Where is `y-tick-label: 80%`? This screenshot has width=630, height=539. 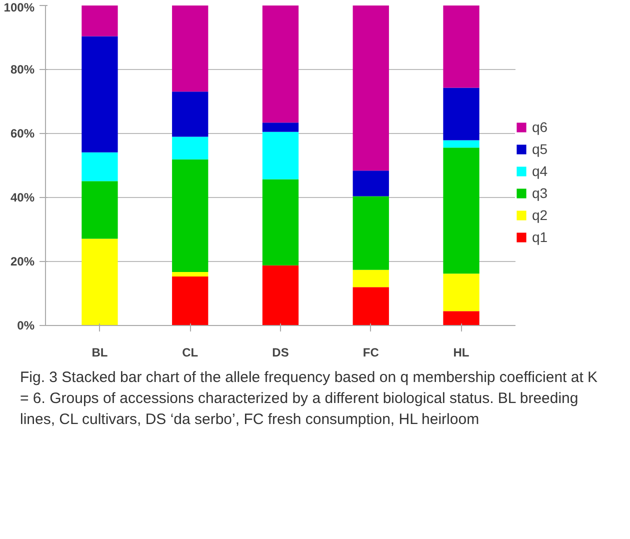 y-tick-label: 80% is located at coordinates (22, 69).